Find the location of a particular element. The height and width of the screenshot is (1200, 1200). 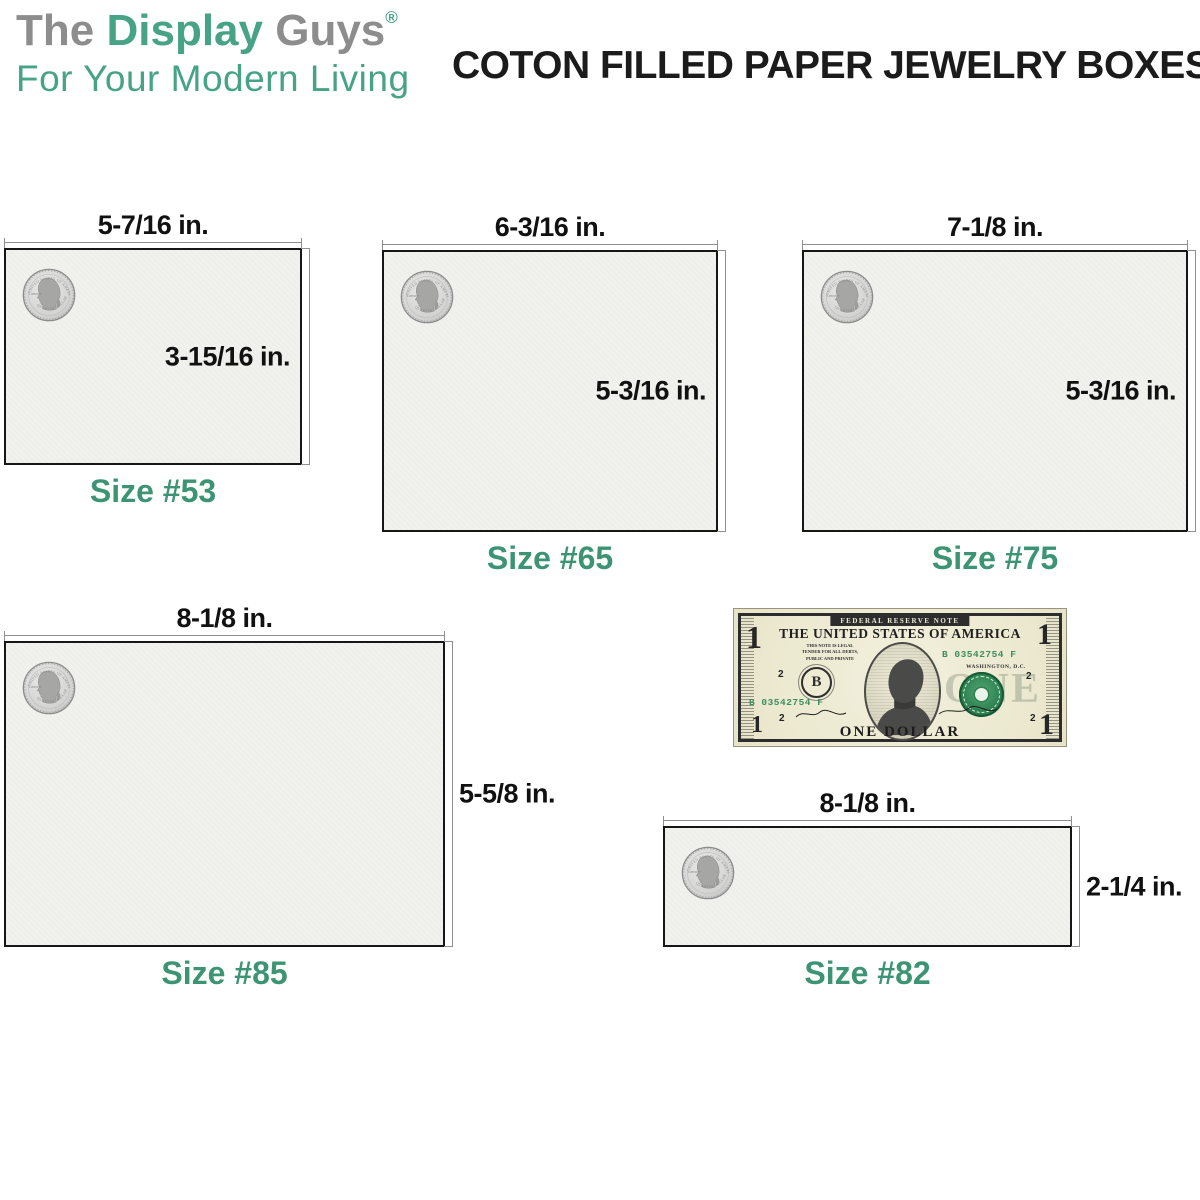

registered-trademark-symbol: ® is located at coordinates (391, 17).